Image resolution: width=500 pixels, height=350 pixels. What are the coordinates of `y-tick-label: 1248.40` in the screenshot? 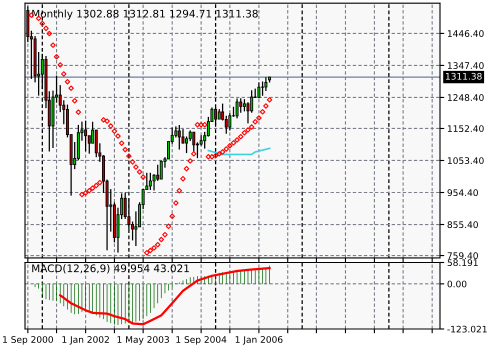 It's located at (466, 97).